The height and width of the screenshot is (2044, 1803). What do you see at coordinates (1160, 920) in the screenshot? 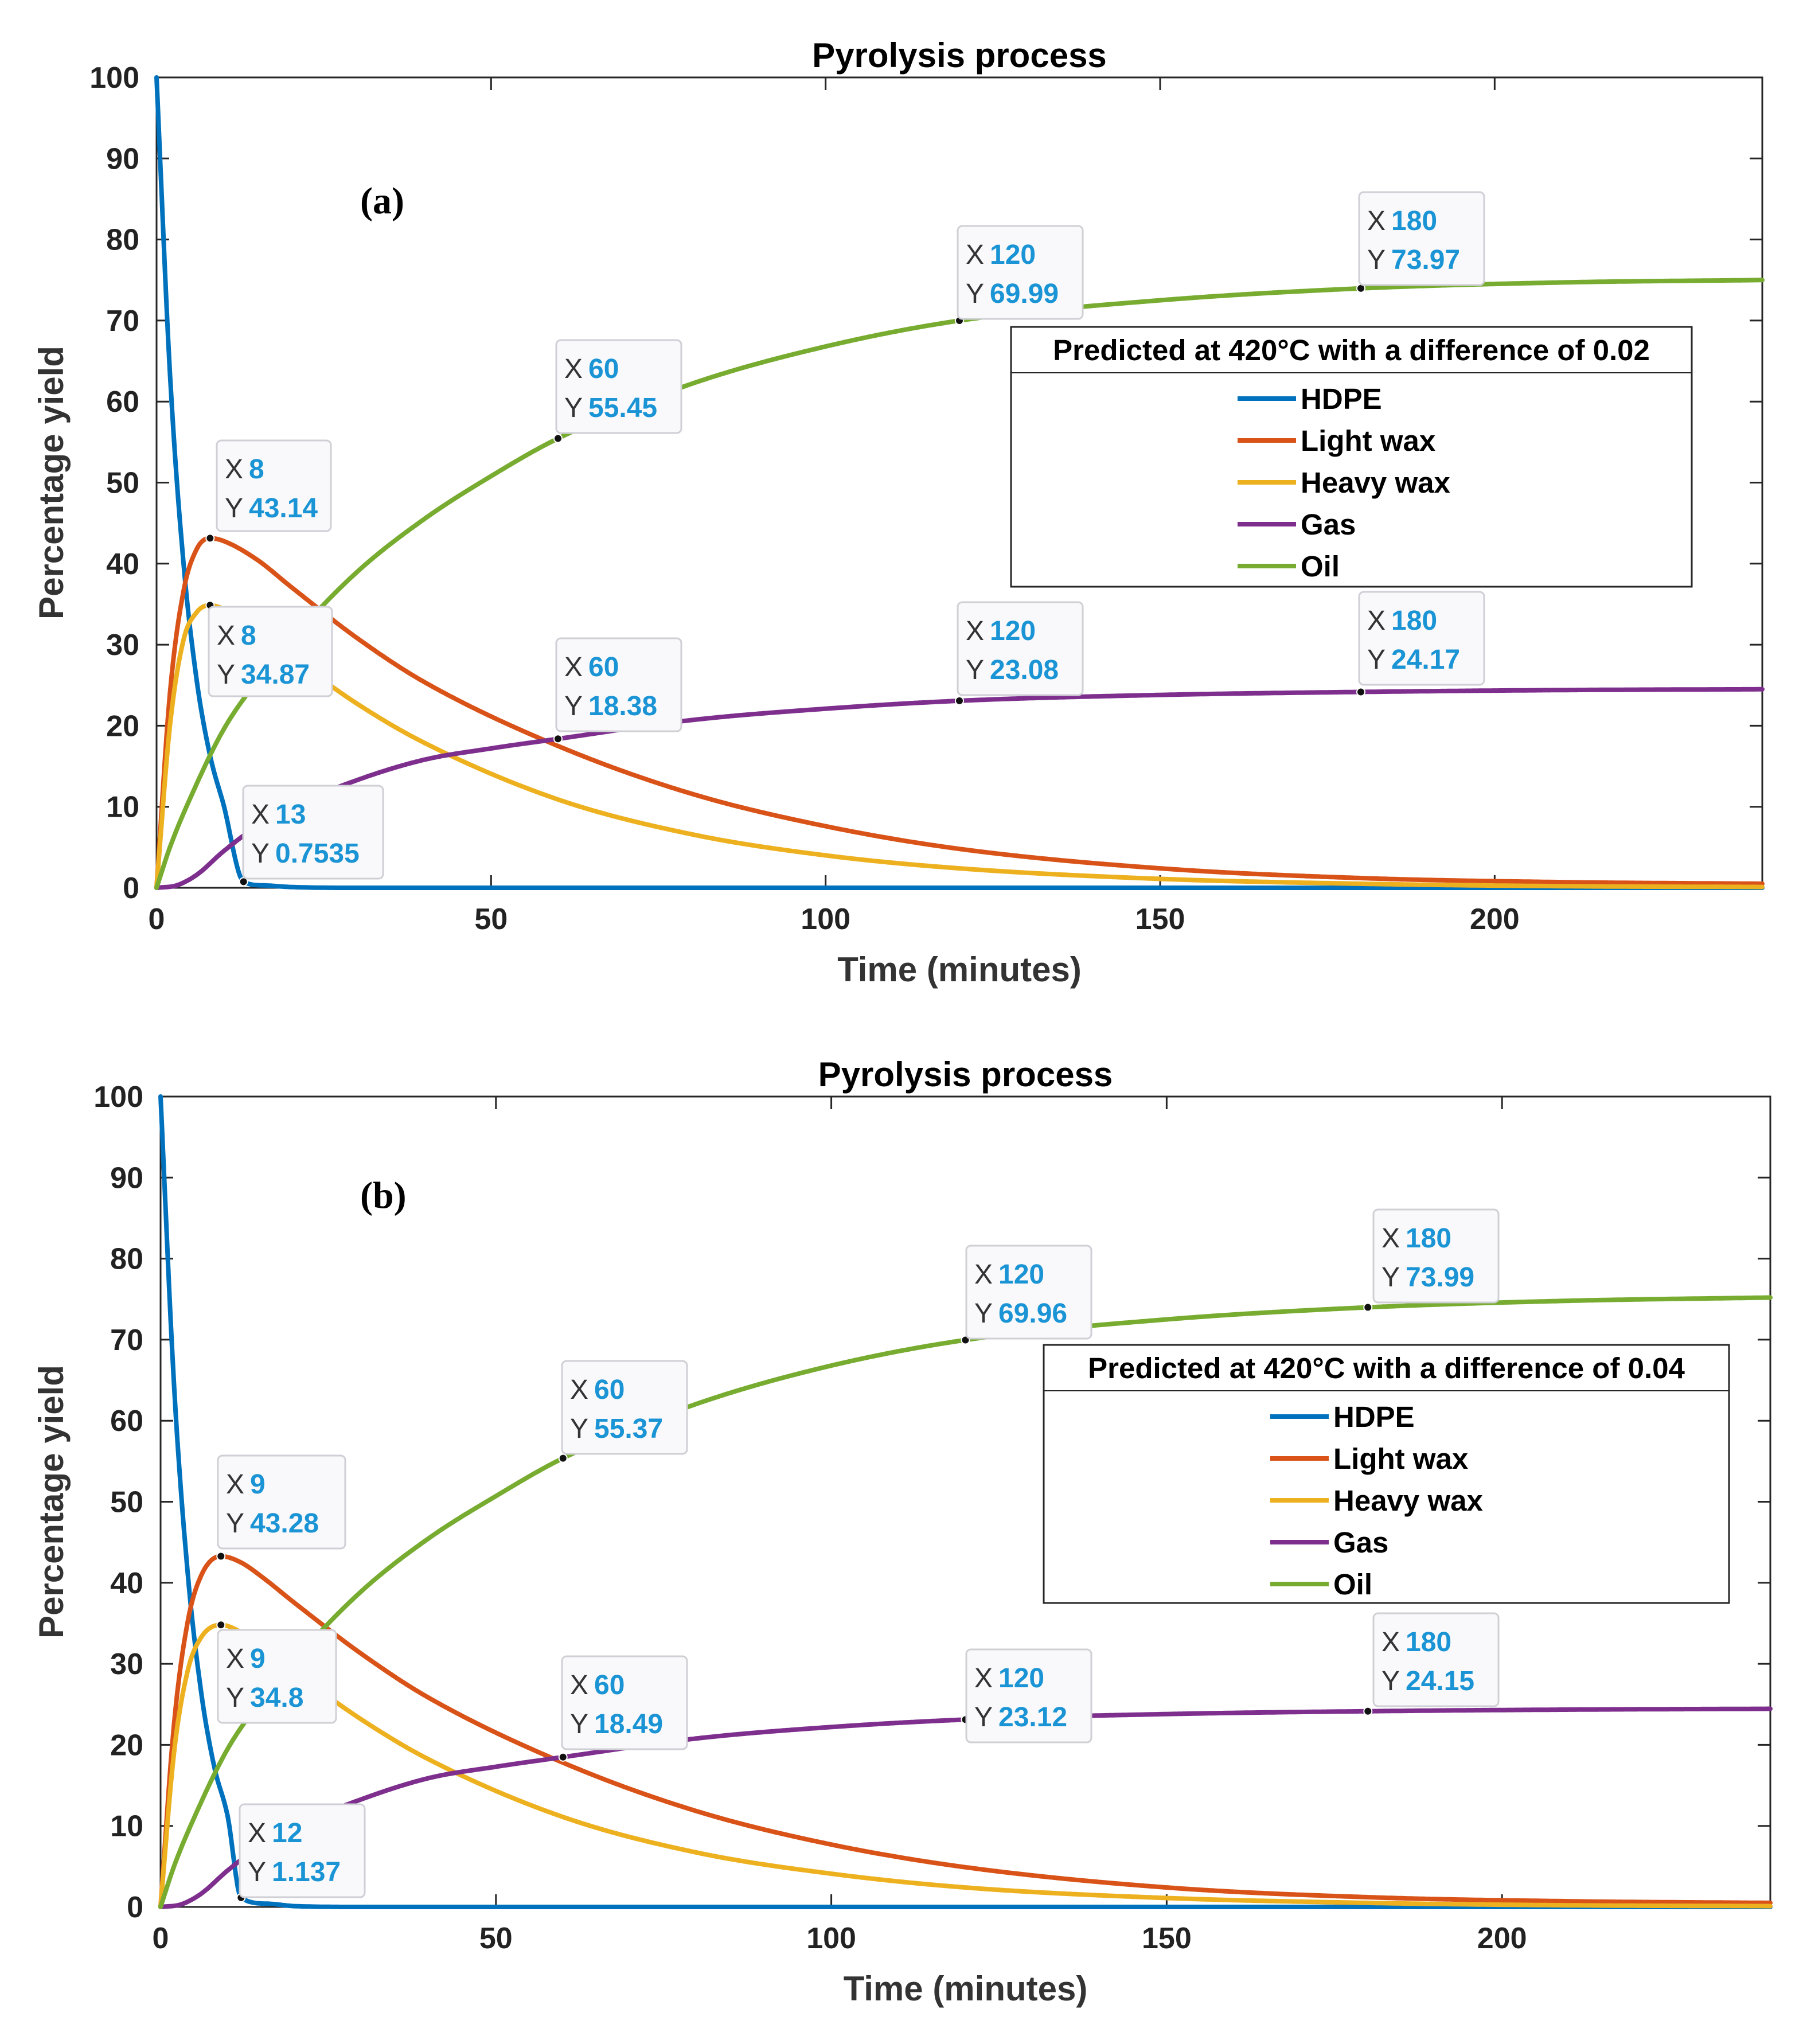
I see `x-tick-label: 150` at bounding box center [1160, 920].